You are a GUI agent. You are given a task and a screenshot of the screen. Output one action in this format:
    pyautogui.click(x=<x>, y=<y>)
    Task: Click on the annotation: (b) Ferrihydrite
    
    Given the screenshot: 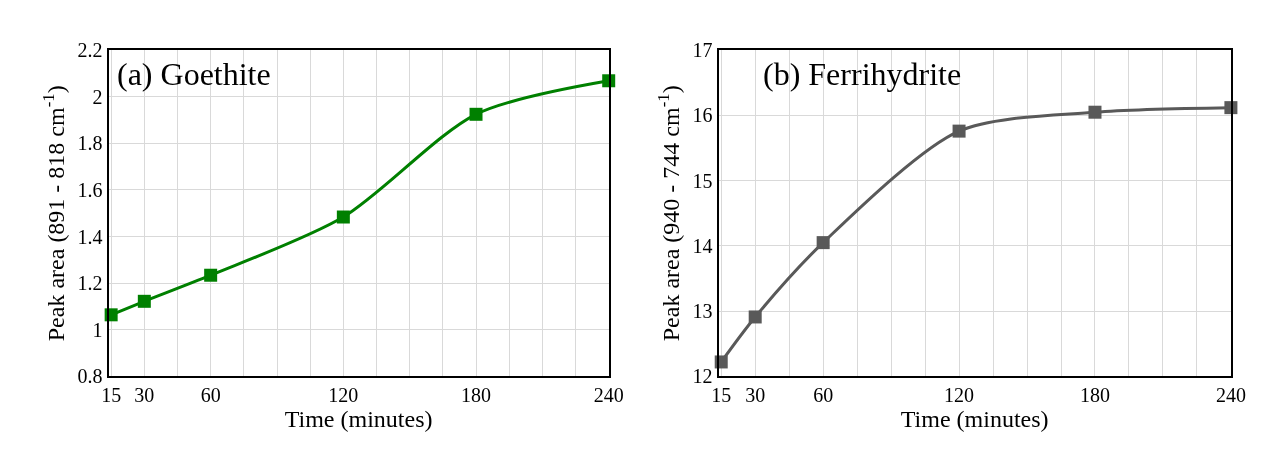 What is the action you would take?
    pyautogui.click(x=862, y=74)
    